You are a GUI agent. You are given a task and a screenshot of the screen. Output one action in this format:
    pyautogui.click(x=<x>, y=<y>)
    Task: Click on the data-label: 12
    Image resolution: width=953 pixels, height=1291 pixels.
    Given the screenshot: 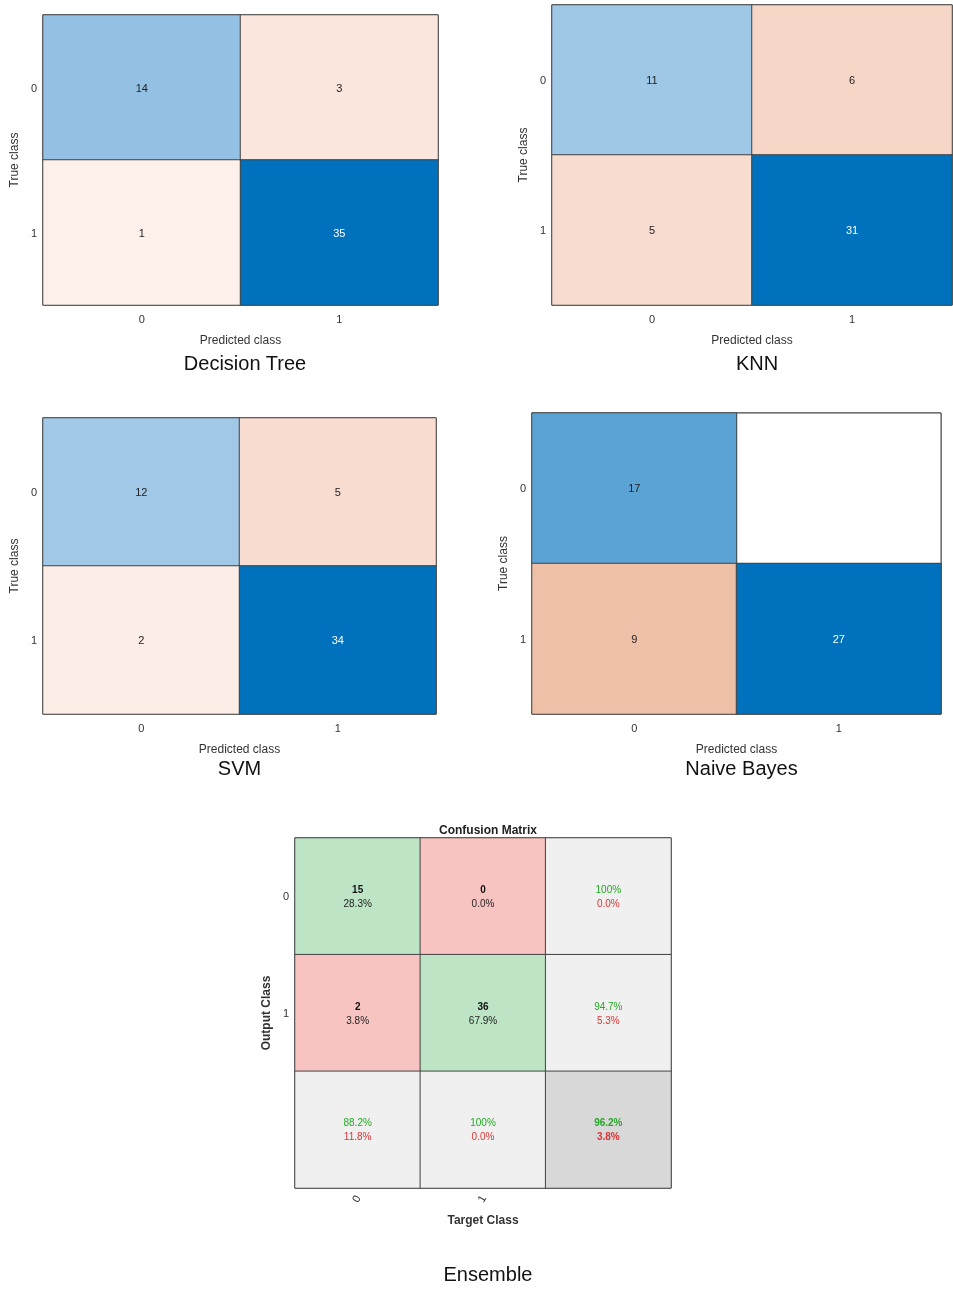 What is the action you would take?
    pyautogui.click(x=141, y=492)
    